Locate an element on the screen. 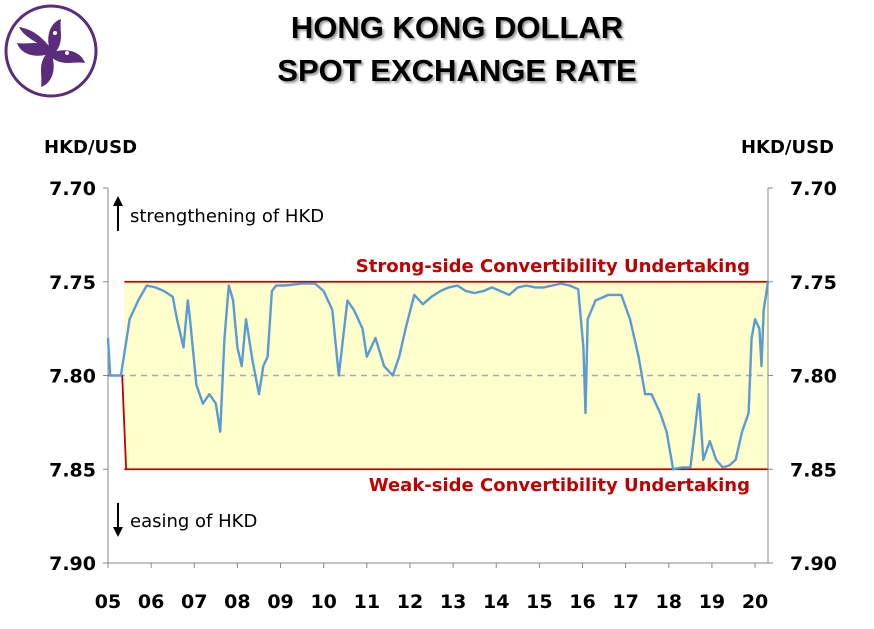 The width and height of the screenshot is (874, 629). pre-band-bound-line is located at coordinates (117, 422).